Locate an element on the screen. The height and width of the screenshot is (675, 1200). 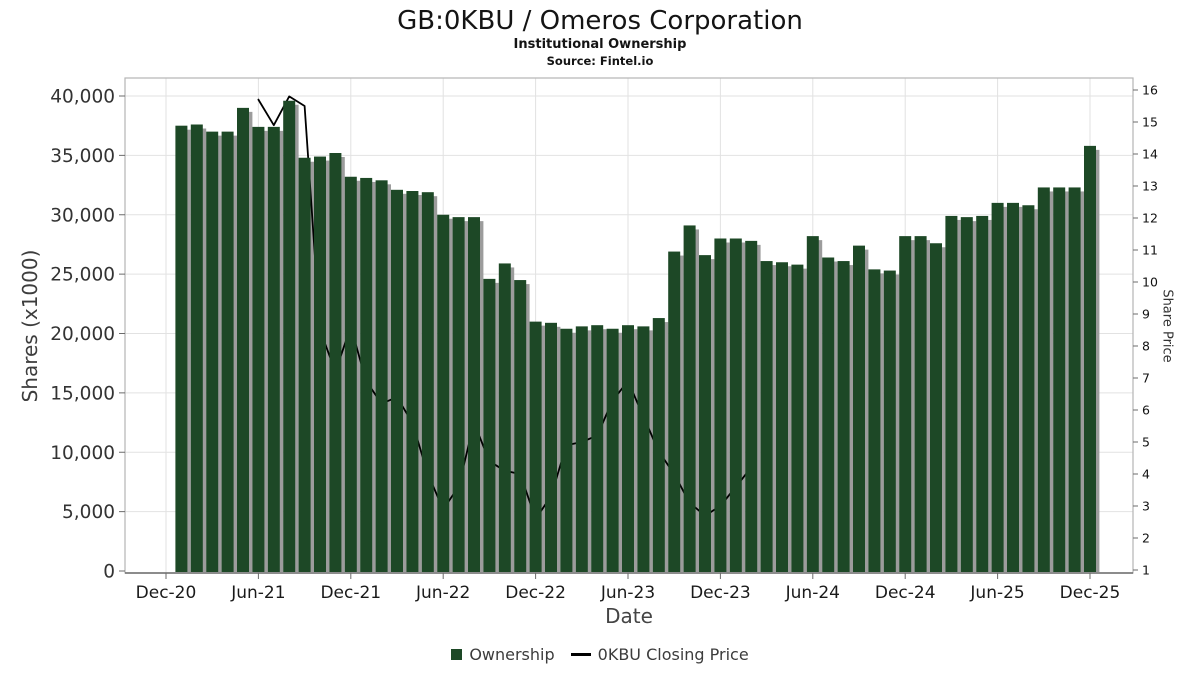
x-tick-label: Dec-23 is located at coordinates (720, 593).